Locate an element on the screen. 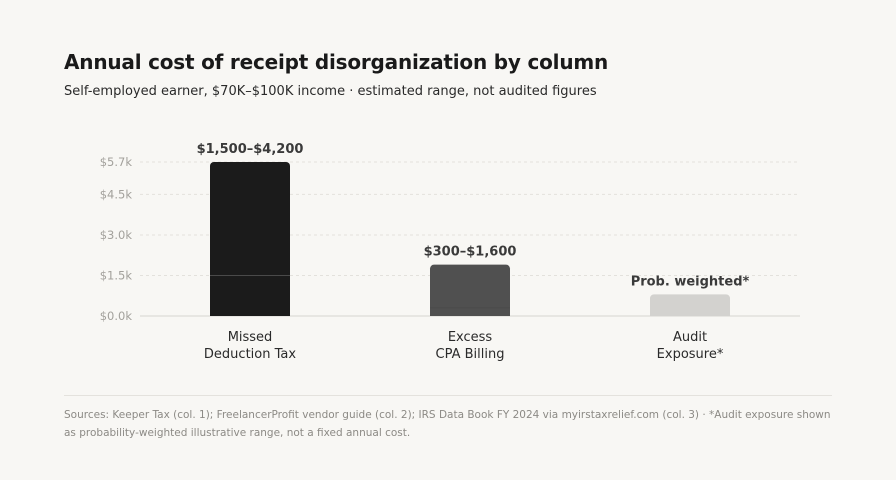 The image size is (896, 480). bar-data-label: $1,500–$4,200 is located at coordinates (250, 149).